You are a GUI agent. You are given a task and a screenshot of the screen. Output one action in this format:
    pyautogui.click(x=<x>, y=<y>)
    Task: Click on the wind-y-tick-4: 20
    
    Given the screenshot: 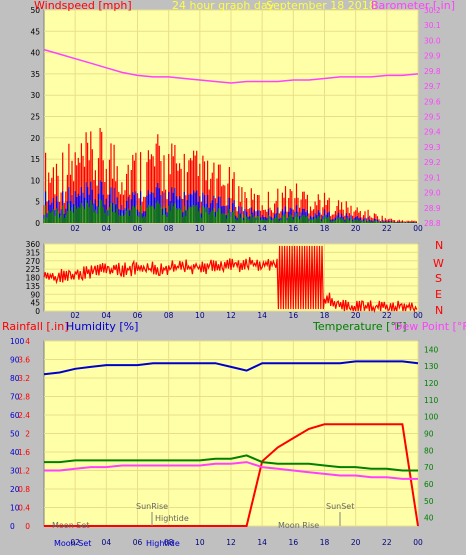 What is the action you would take?
    pyautogui.click(x=35, y=138)
    